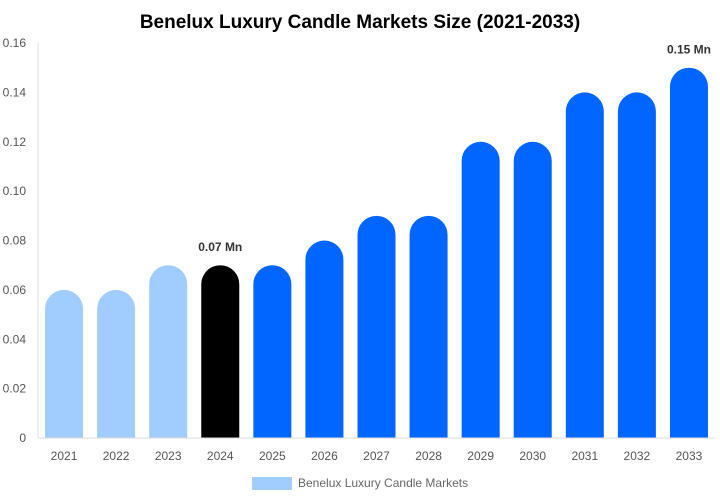 The height and width of the screenshot is (500, 720). What do you see at coordinates (116, 456) in the screenshot?
I see `x-tick-label: 2022` at bounding box center [116, 456].